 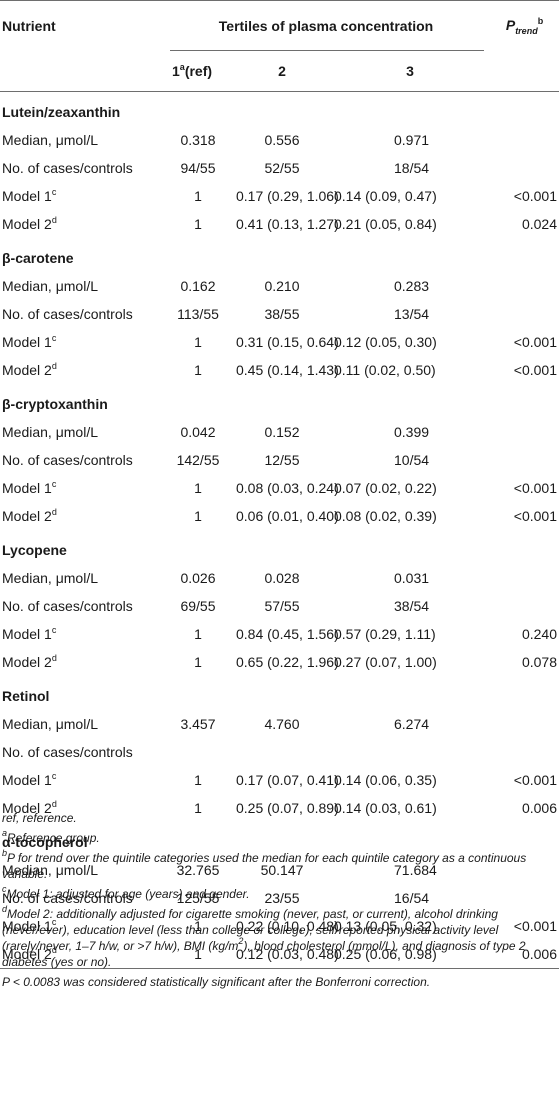 What do you see at coordinates (412, 168) in the screenshot?
I see `cell-tertile-3: 18/54` at bounding box center [412, 168].